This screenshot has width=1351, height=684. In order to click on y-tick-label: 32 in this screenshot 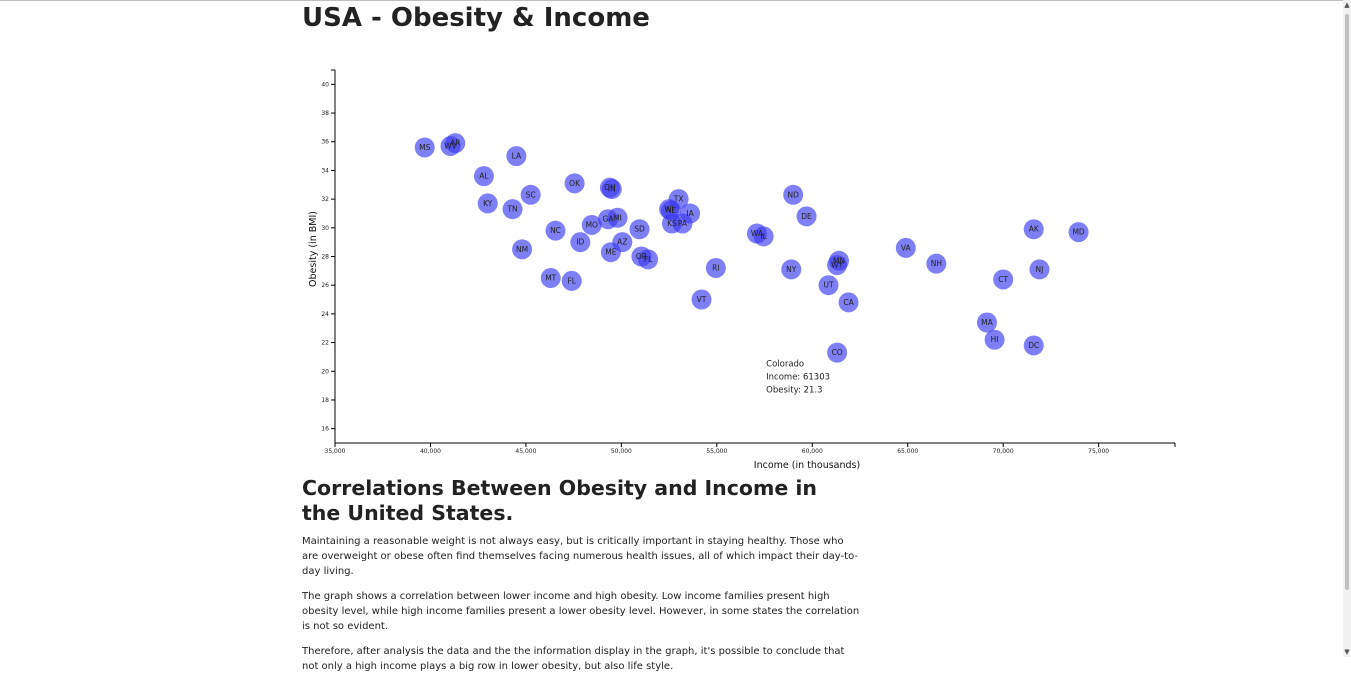, I will do `click(325, 199)`.